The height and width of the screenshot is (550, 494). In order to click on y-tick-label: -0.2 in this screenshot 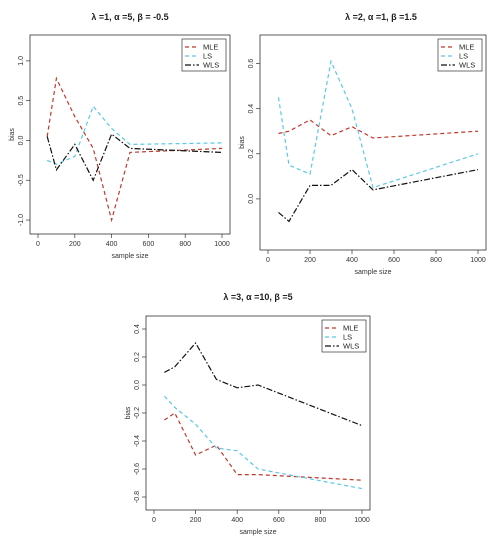, I will do `click(137, 413)`.